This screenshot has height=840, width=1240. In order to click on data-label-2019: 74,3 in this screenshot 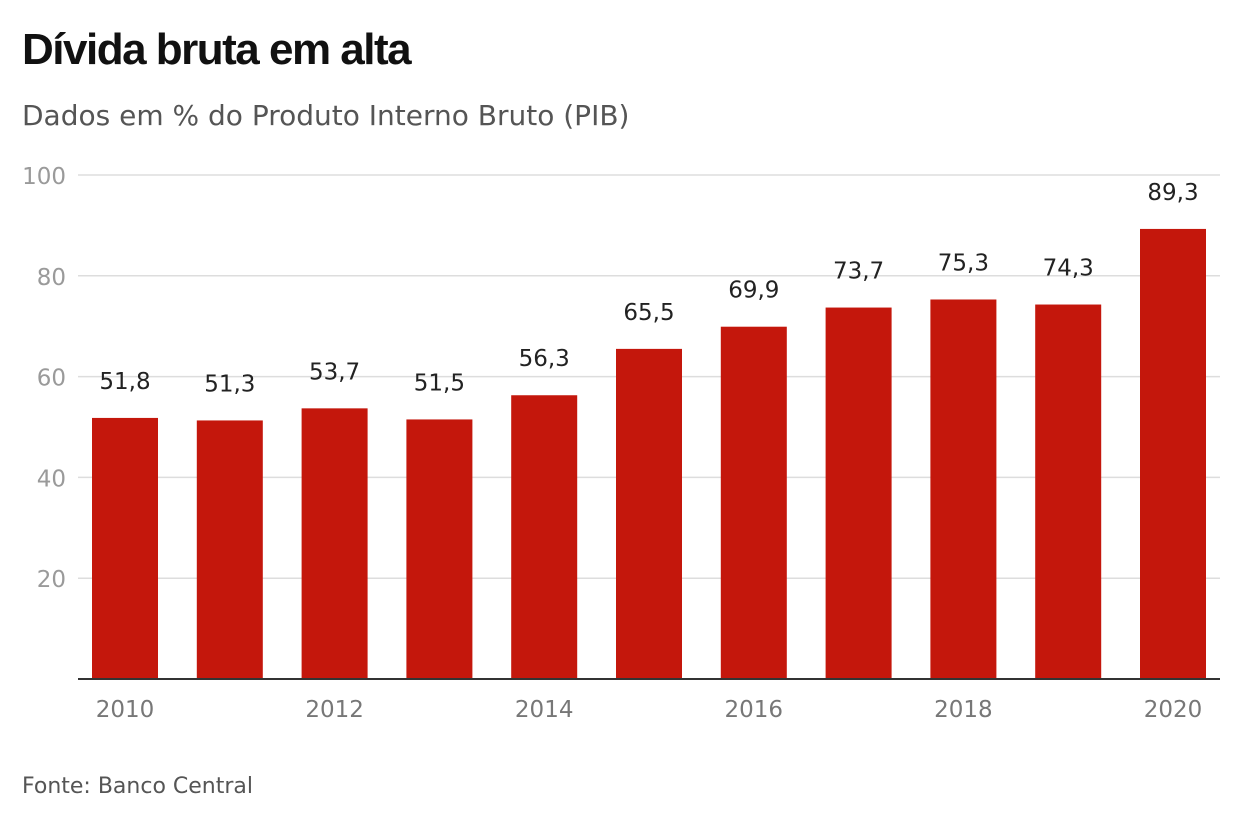, I will do `click(1068, 269)`.